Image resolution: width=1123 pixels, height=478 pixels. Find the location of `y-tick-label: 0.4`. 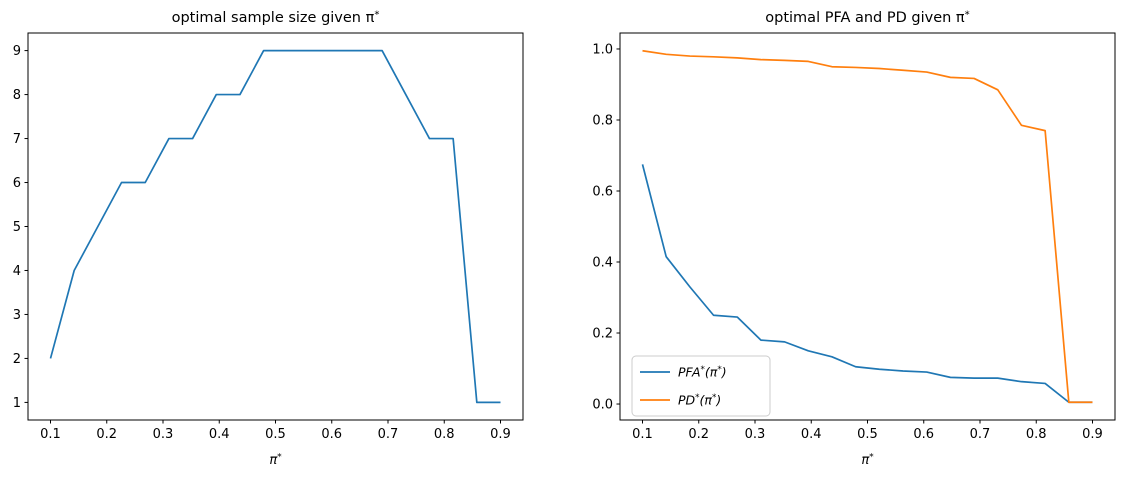

y-tick-label: 0.4 is located at coordinates (602, 263).